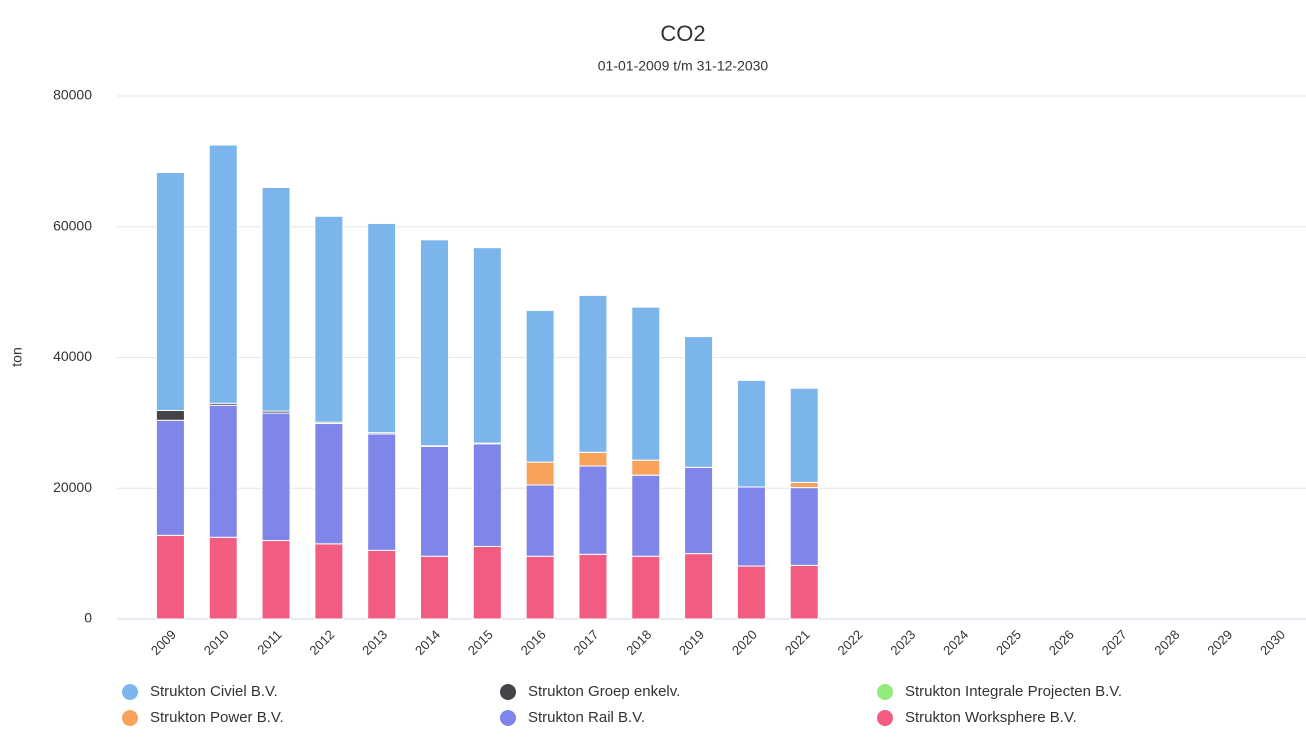  What do you see at coordinates (72, 95) in the screenshot?
I see `y-tick-label: 80000` at bounding box center [72, 95].